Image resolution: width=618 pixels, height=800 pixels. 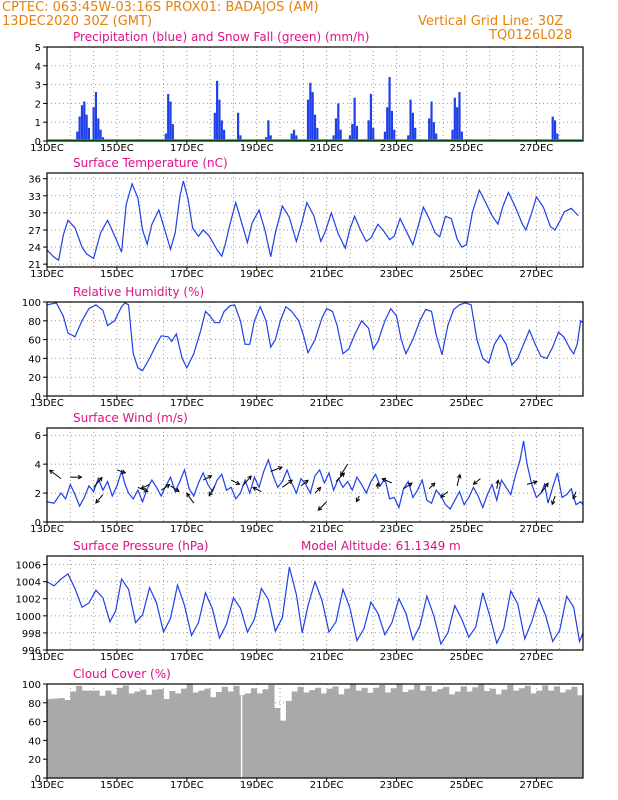 What do you see at coordinates (467, 148) in the screenshot?
I see `x-tick-label: 25DEC` at bounding box center [467, 148].